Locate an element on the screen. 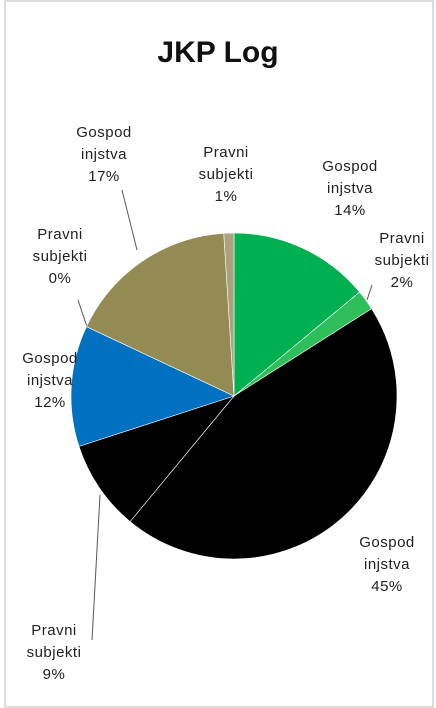 Image resolution: width=436 pixels, height=708 pixels. slice-label: Gospod injstva 12% is located at coordinates (50, 381).